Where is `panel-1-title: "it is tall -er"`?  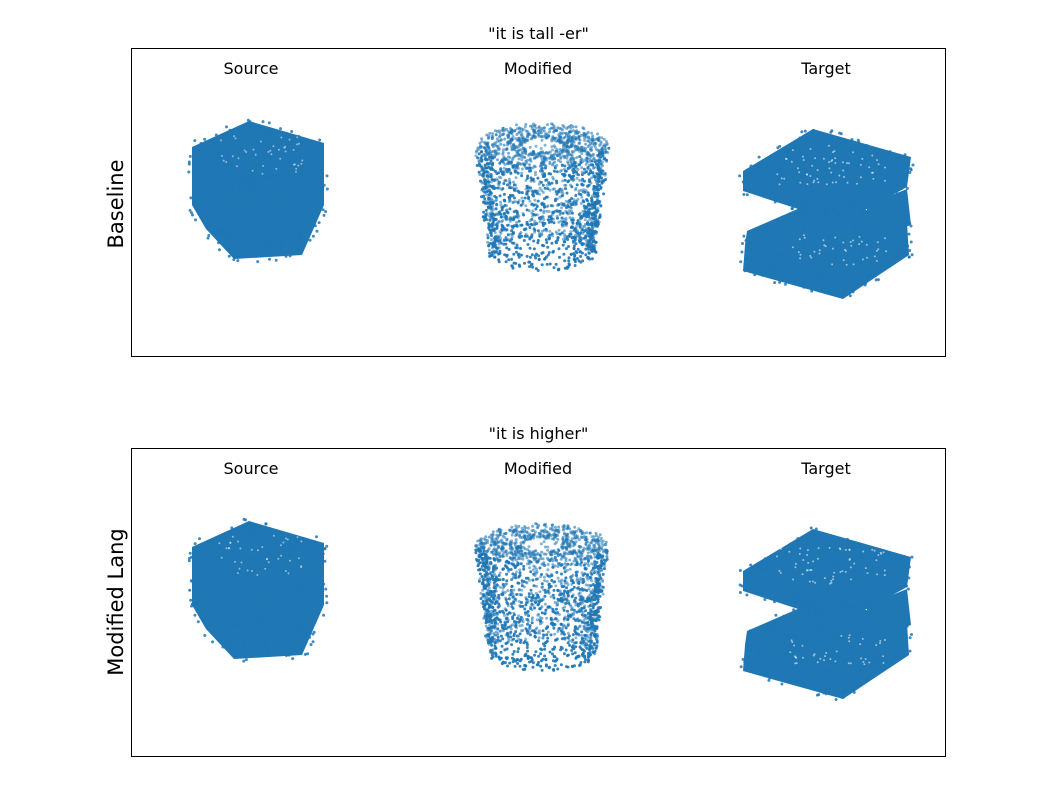
panel-1-title: "it is tall -er" is located at coordinates (538, 33).